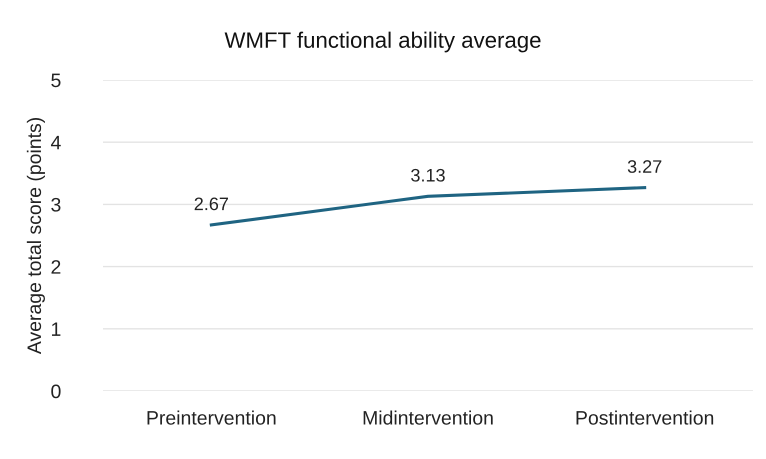 The height and width of the screenshot is (459, 766). I want to click on data-label: 2.67, so click(211, 203).